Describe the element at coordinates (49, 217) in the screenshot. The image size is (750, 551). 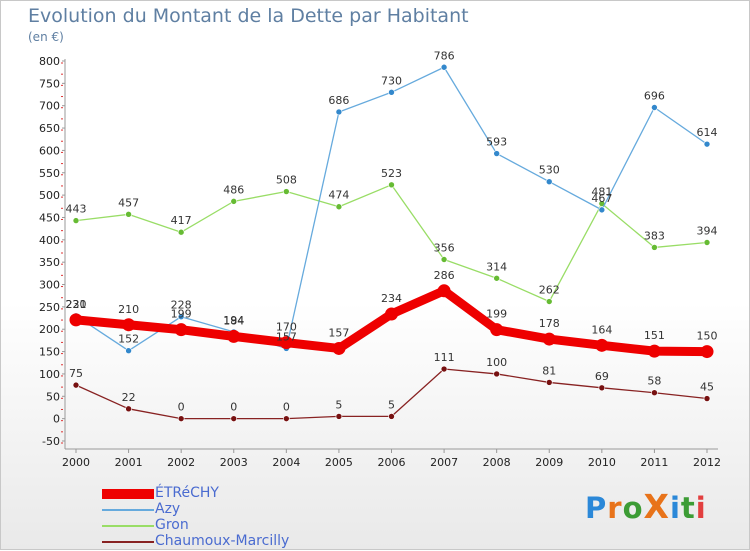
I see `y-tick-label: 450` at that location.